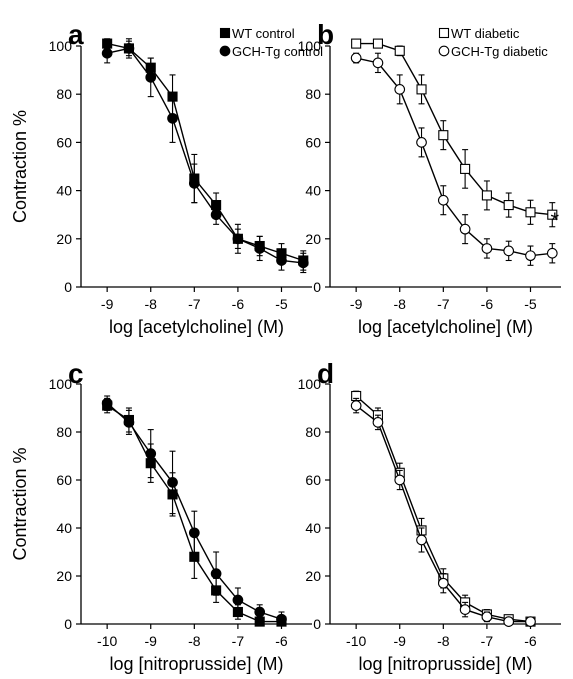  What do you see at coordinates (400, 304) in the screenshot?
I see `panel-b-x-tick-label: -8` at bounding box center [400, 304].